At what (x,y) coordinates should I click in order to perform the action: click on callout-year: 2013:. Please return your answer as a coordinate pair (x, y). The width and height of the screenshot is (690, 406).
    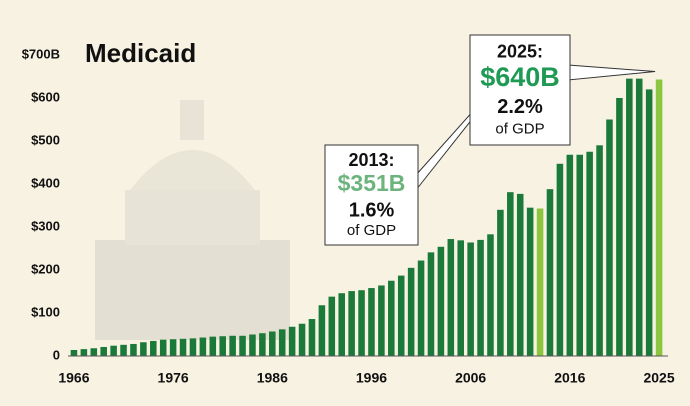
    Looking at the image, I should click on (371, 160).